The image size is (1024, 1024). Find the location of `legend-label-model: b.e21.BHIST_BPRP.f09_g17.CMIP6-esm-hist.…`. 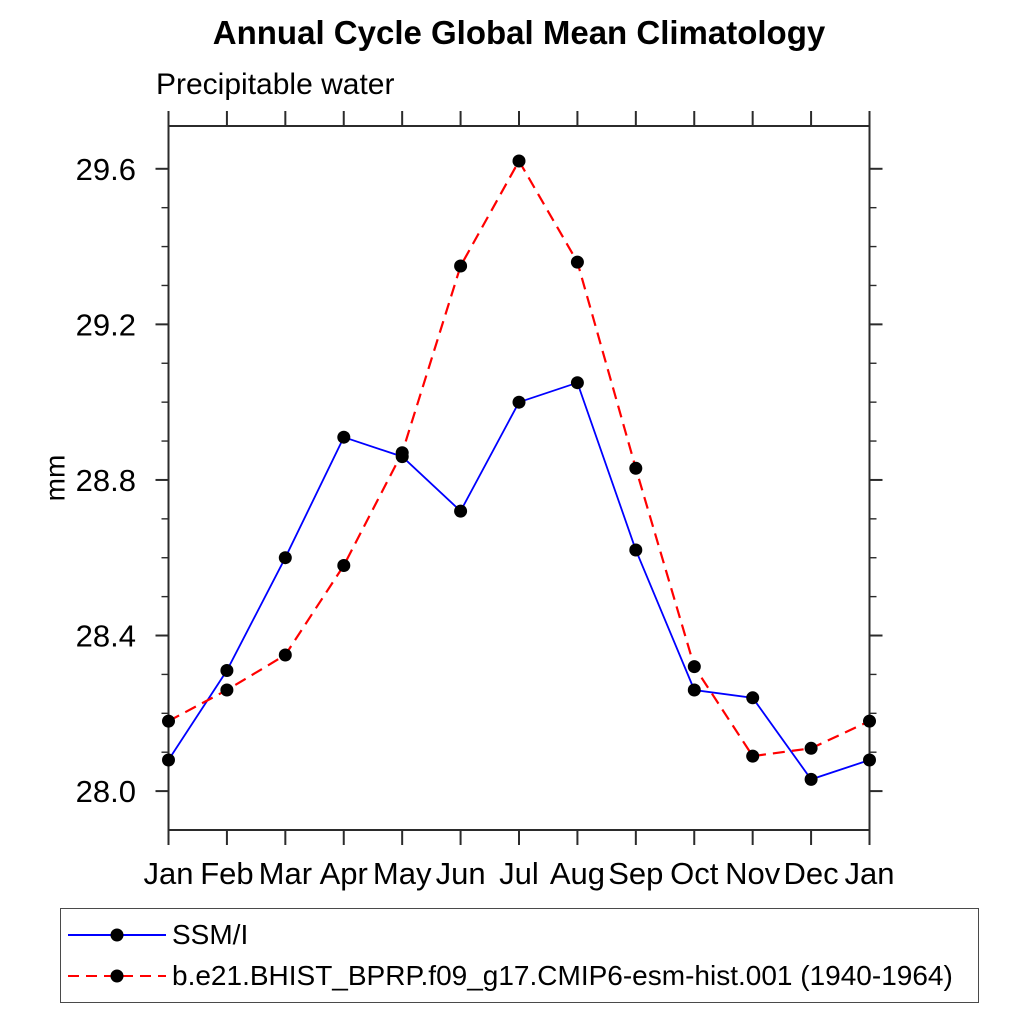

legend-label-model: b.e21.BHIST_BPRP.f09_g17.CMIP6-esm-hist.… is located at coordinates (562, 975).